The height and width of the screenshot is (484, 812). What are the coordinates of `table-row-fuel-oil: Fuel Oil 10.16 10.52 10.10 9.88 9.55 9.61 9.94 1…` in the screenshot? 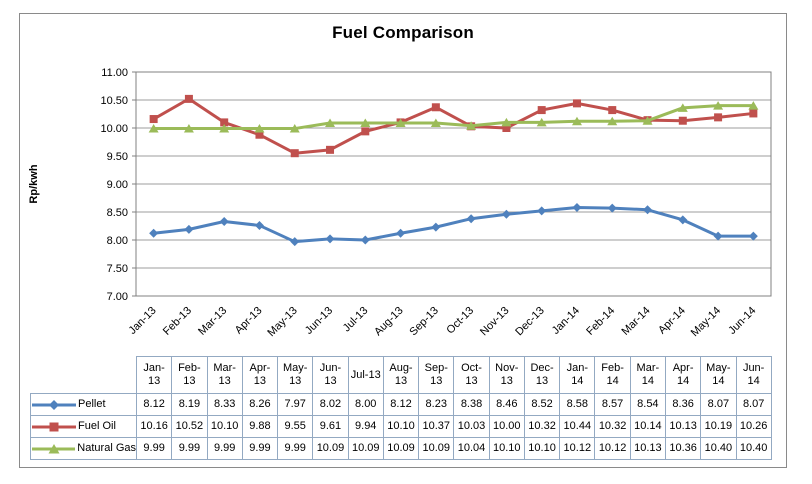 It's located at (401, 426).